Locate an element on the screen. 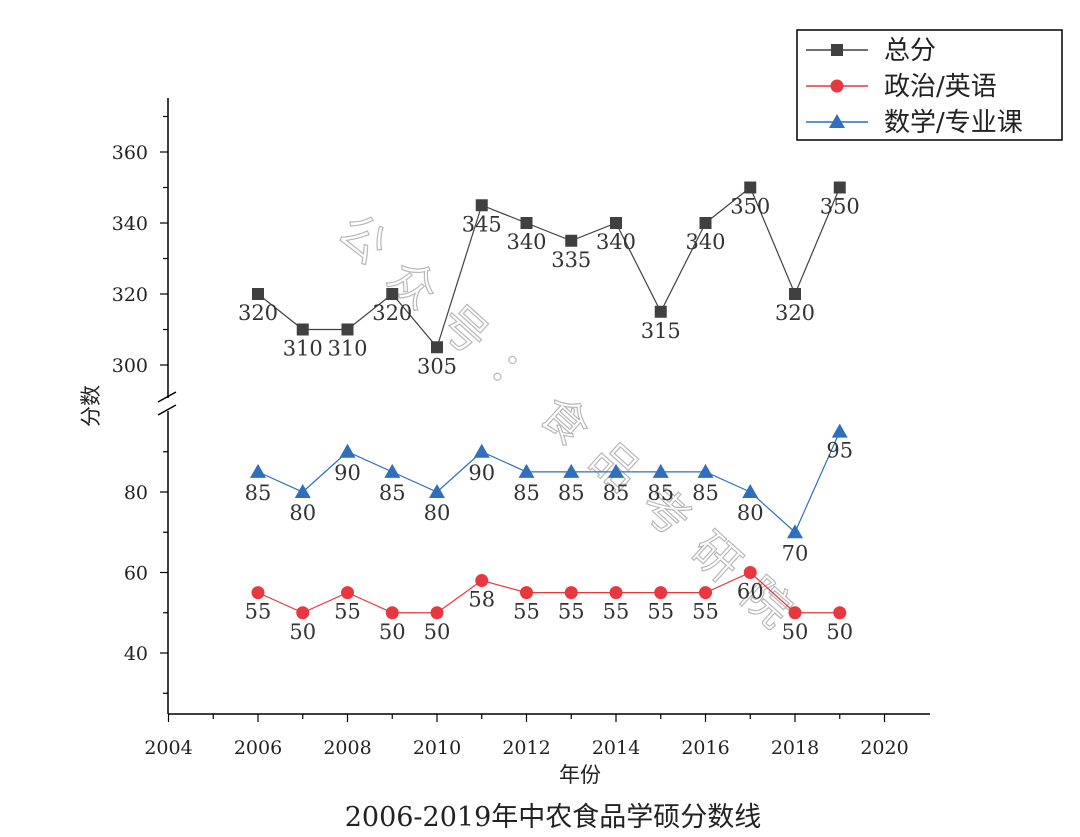 The width and height of the screenshot is (1080, 837). data-label-math-major: 90 is located at coordinates (347, 473).